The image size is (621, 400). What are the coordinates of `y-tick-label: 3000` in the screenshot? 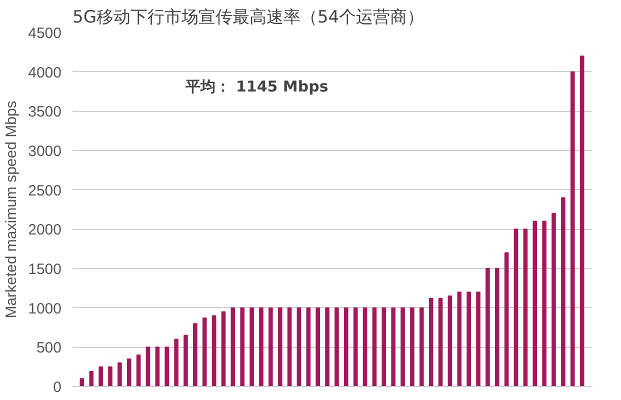 It's located at (45, 151).